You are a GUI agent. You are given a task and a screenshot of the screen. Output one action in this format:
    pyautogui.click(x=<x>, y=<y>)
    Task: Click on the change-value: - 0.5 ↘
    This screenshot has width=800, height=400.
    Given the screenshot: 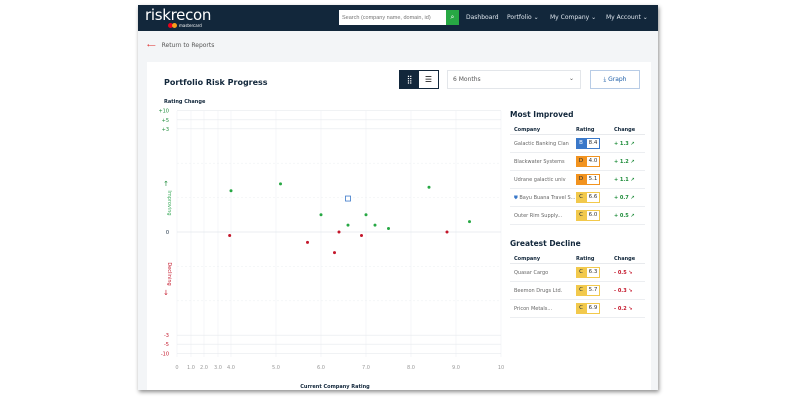 What is the action you would take?
    pyautogui.click(x=623, y=272)
    